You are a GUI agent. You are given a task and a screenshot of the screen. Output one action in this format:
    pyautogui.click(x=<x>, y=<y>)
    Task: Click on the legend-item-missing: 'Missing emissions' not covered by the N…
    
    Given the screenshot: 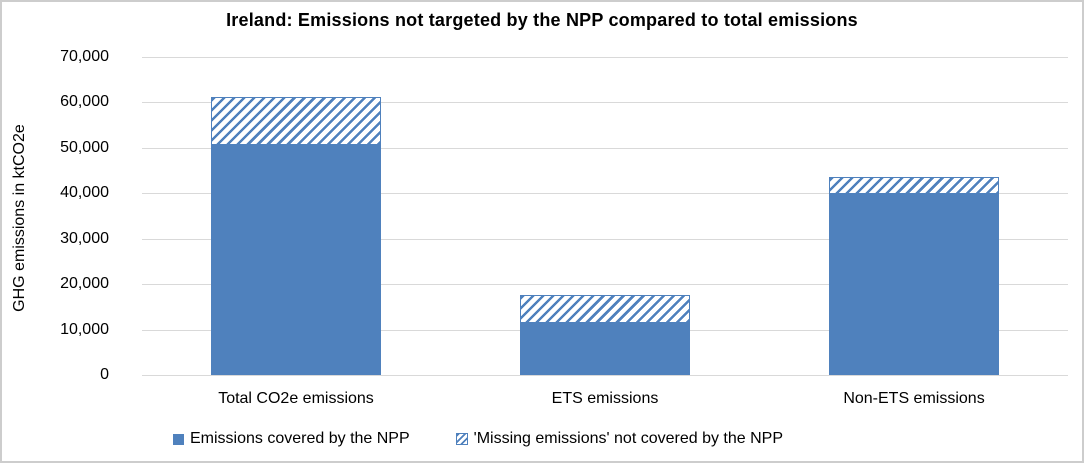 What is the action you would take?
    pyautogui.click(x=619, y=439)
    